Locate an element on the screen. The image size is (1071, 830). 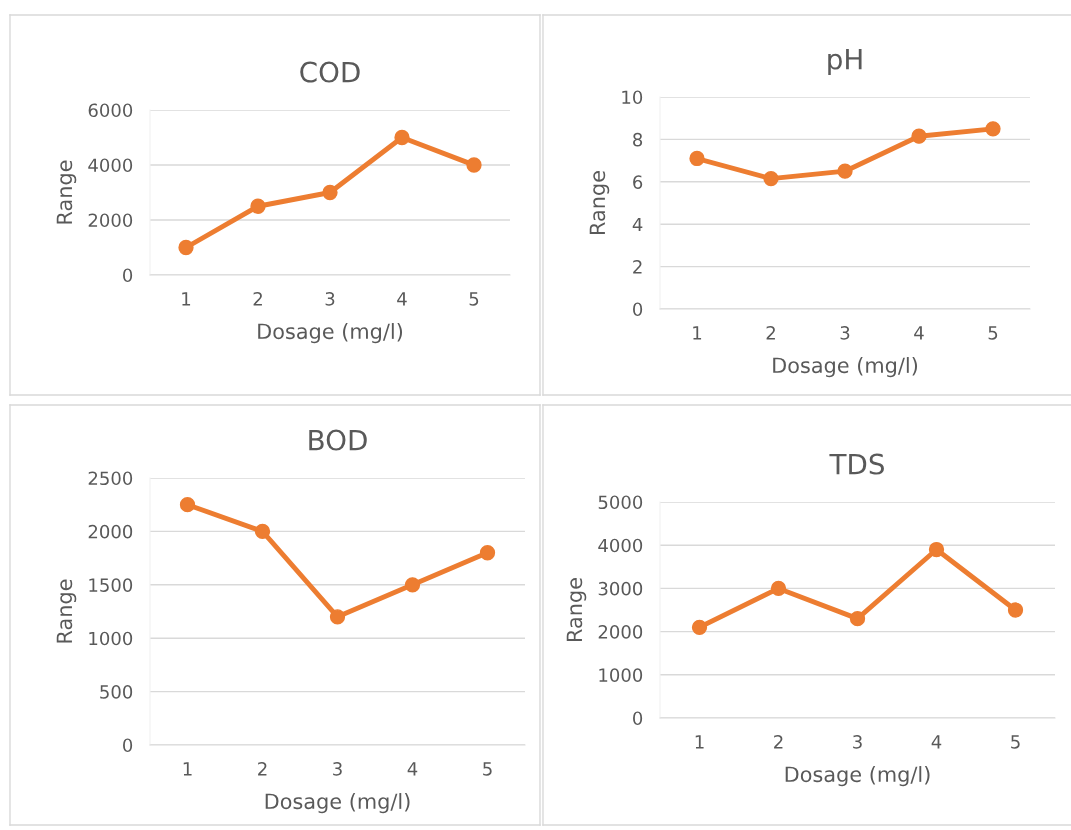
chart-title: COD is located at coordinates (330, 72).